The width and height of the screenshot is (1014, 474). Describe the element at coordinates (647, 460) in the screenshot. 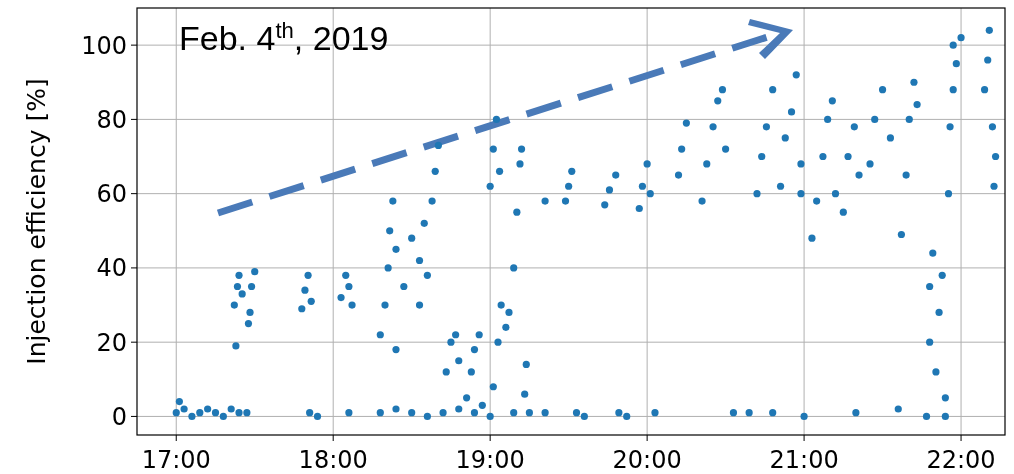

I see `x-tick-label: 20:00` at that location.